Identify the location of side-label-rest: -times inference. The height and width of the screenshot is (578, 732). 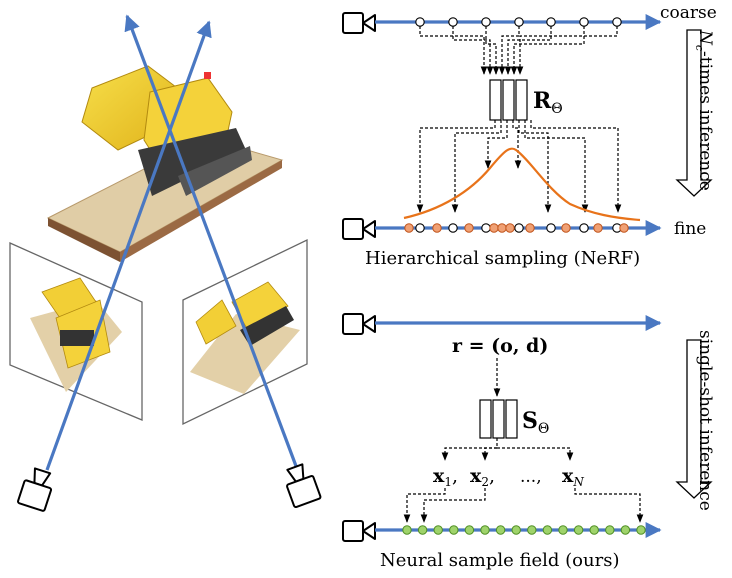
(705, 121).